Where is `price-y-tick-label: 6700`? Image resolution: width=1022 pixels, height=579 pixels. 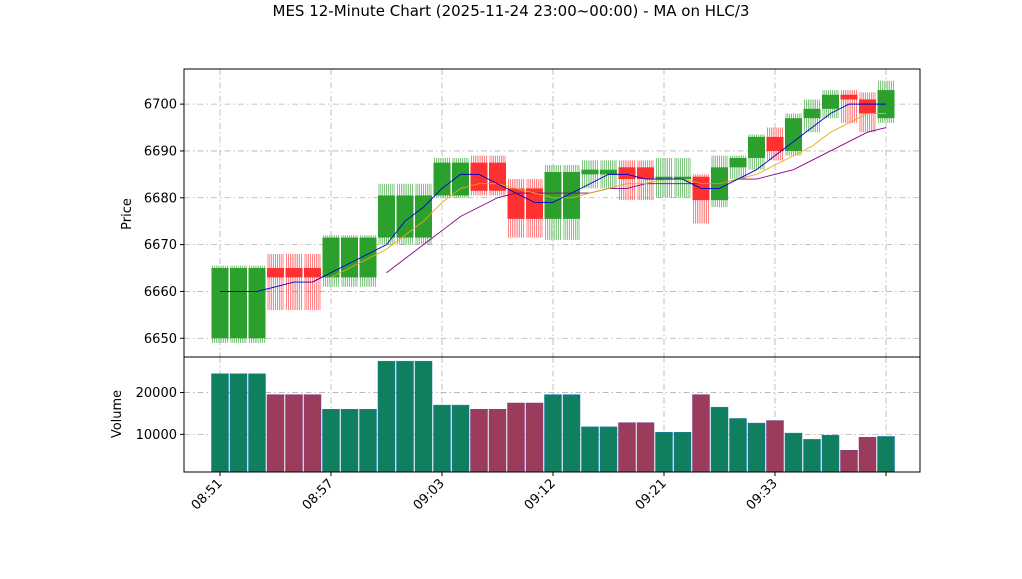 price-y-tick-label: 6700 is located at coordinates (160, 105).